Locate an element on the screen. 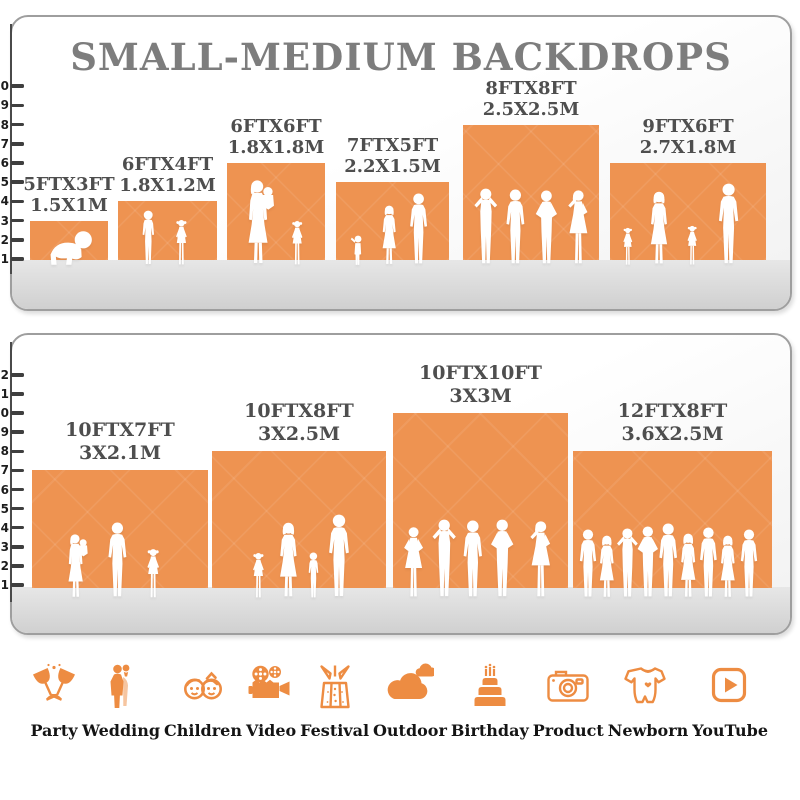  page-title: SMALL-MEDIUM BACKDROPS is located at coordinates (401, 57).